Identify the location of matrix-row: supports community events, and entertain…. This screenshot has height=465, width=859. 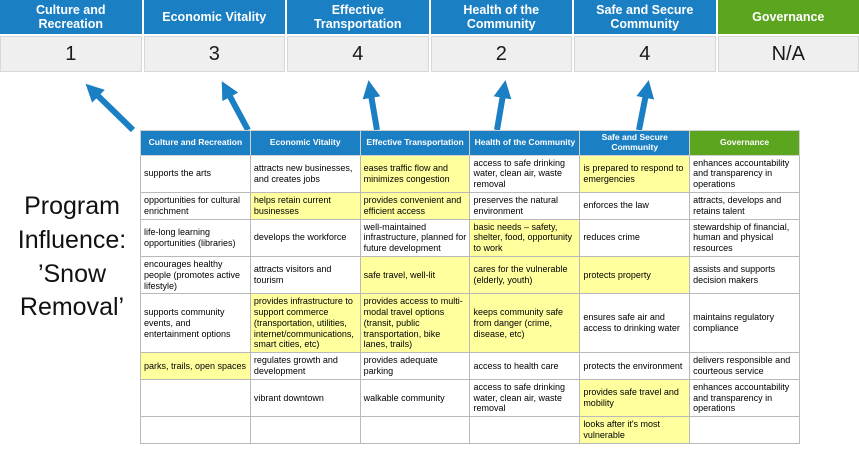
(470, 323).